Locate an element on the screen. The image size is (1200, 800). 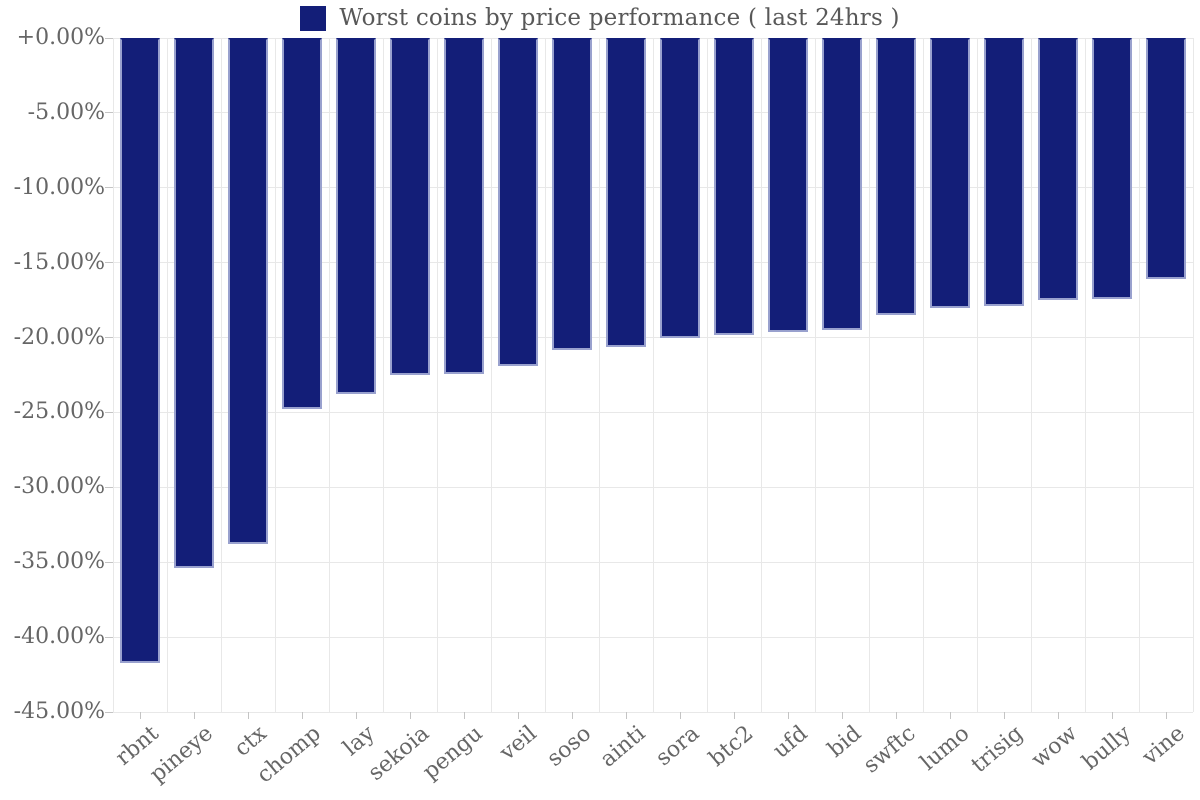
bar-bid is located at coordinates (842, 184).